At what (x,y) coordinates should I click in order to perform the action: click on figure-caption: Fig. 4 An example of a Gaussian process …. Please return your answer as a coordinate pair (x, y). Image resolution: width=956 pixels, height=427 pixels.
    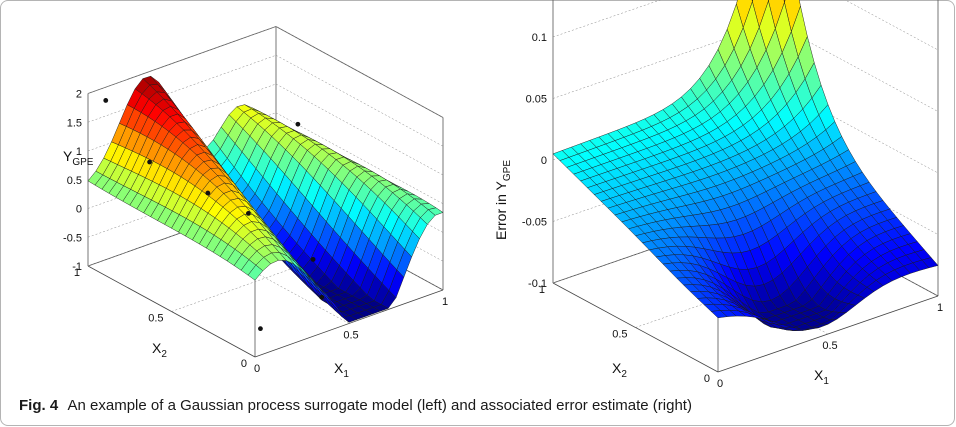
    Looking at the image, I should click on (355, 405).